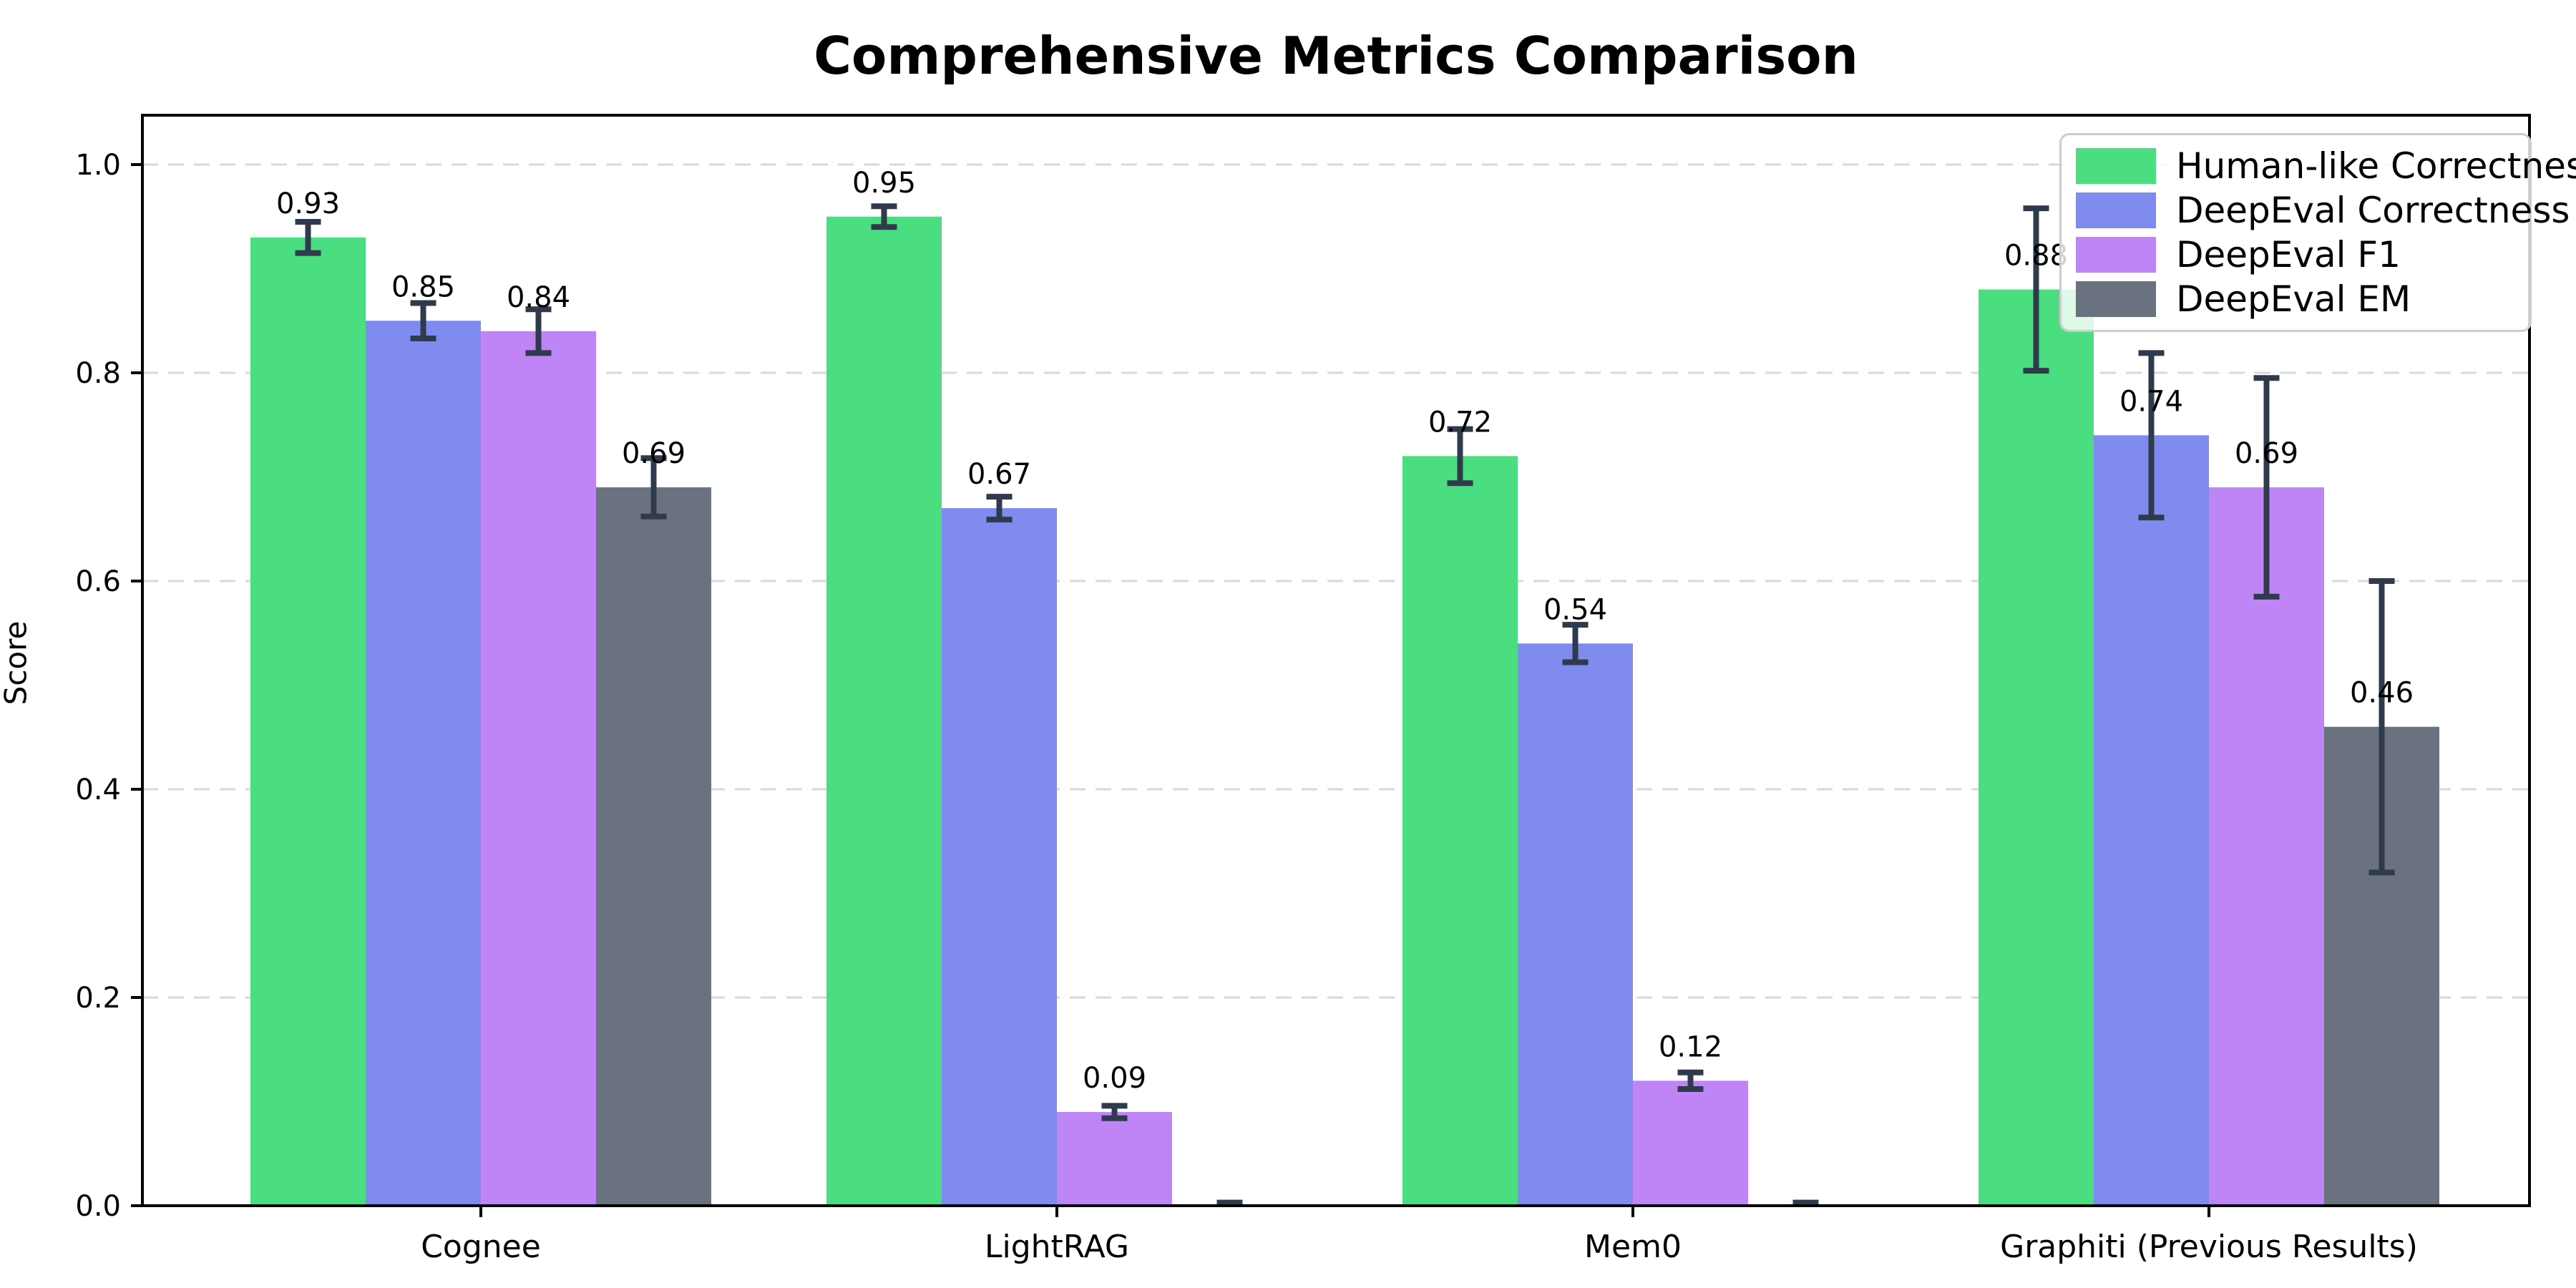 This screenshot has width=2576, height=1288. I want to click on x-tick-label: LightRAG, so click(1057, 1247).